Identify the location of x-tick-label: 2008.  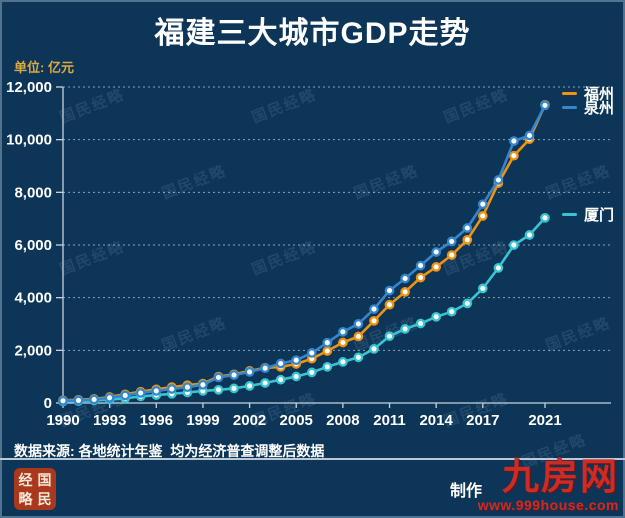
(342, 420).